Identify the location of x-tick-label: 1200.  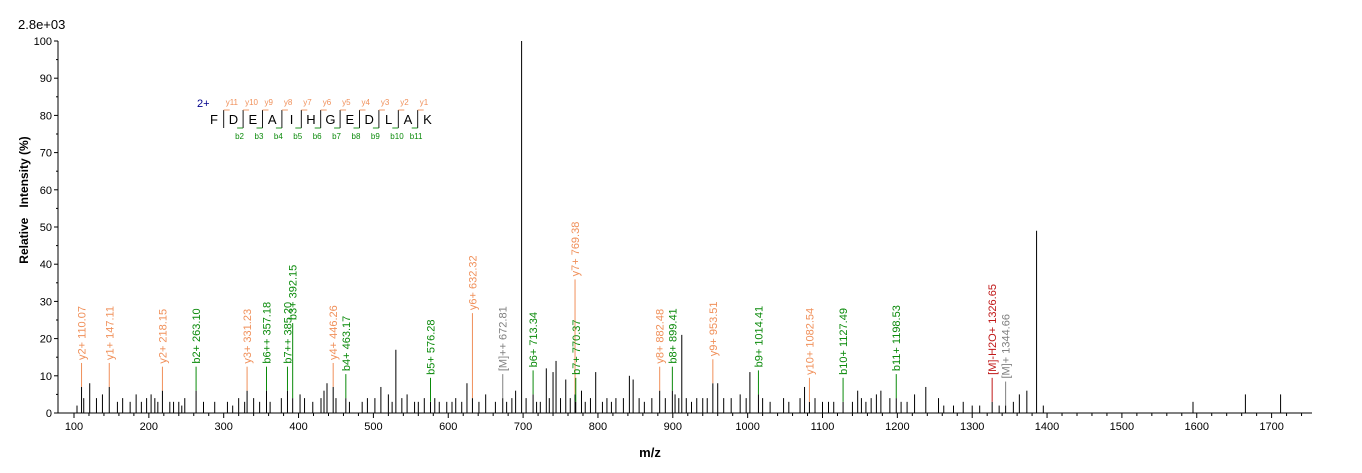
(897, 427).